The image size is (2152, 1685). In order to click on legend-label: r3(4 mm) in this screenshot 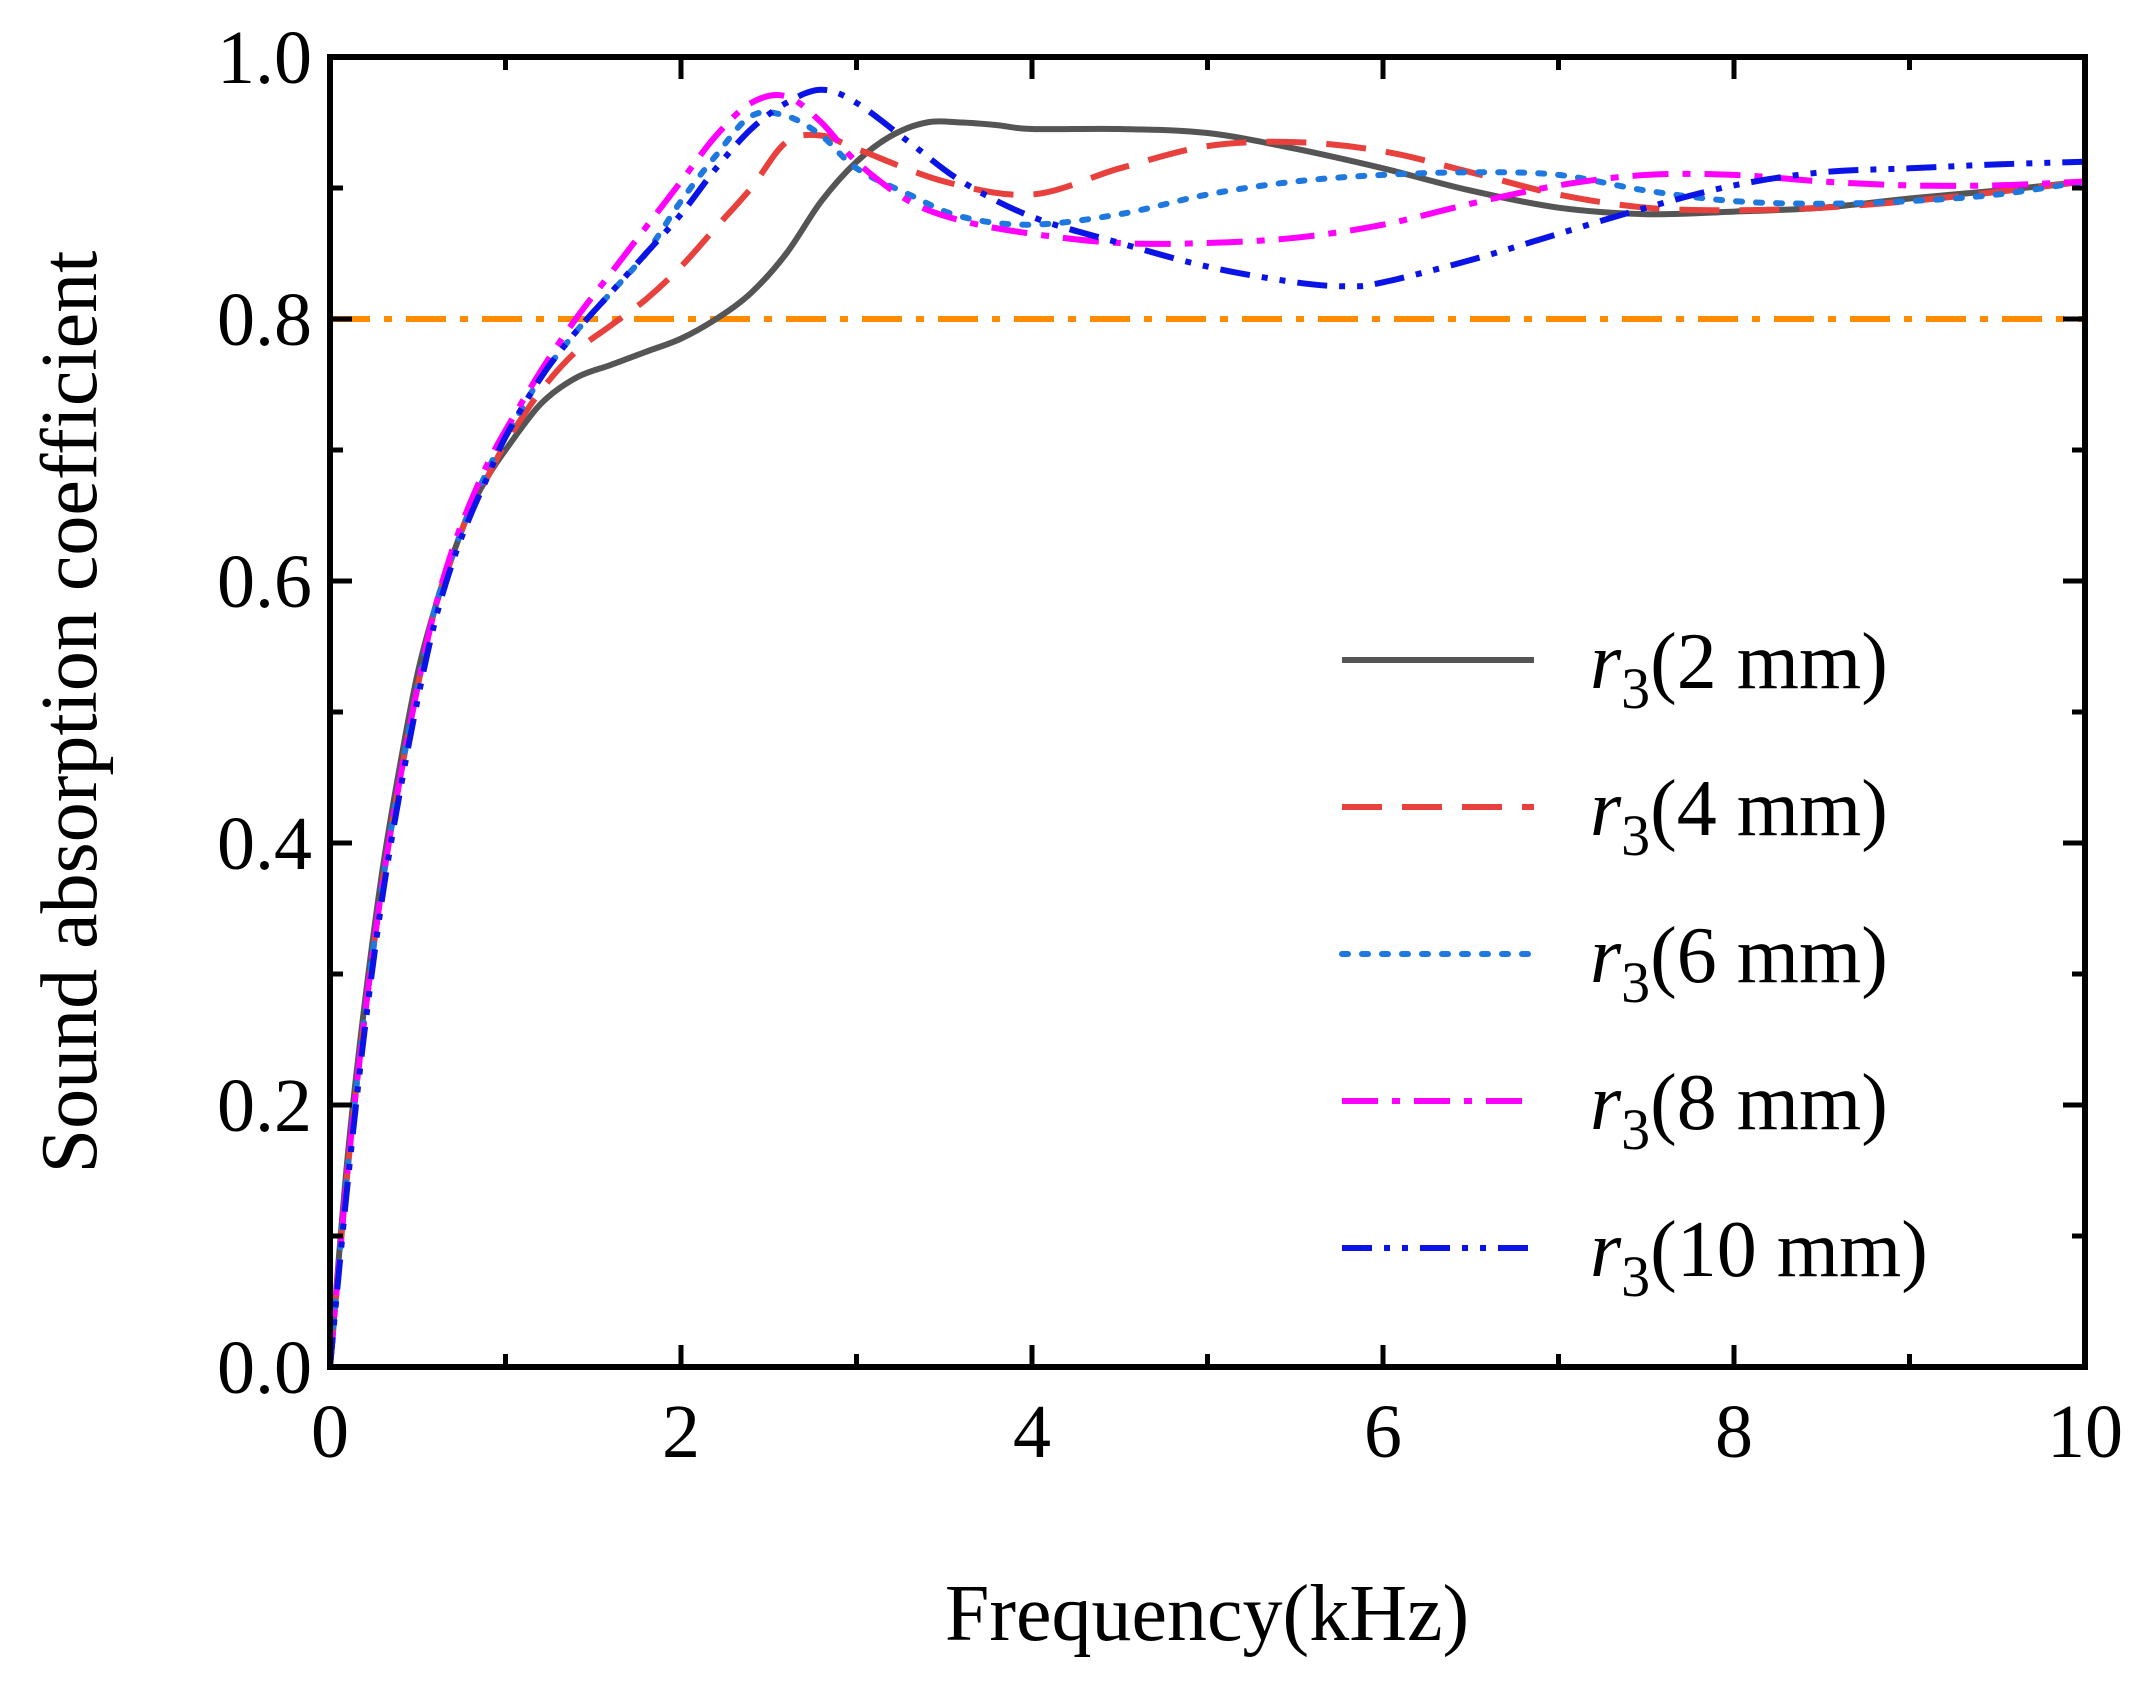, I will do `click(1739, 816)`.